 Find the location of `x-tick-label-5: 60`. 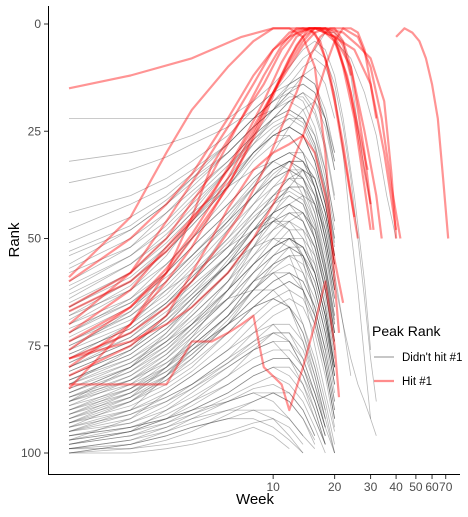

x-tick-label-5: 60 is located at coordinates (432, 487).